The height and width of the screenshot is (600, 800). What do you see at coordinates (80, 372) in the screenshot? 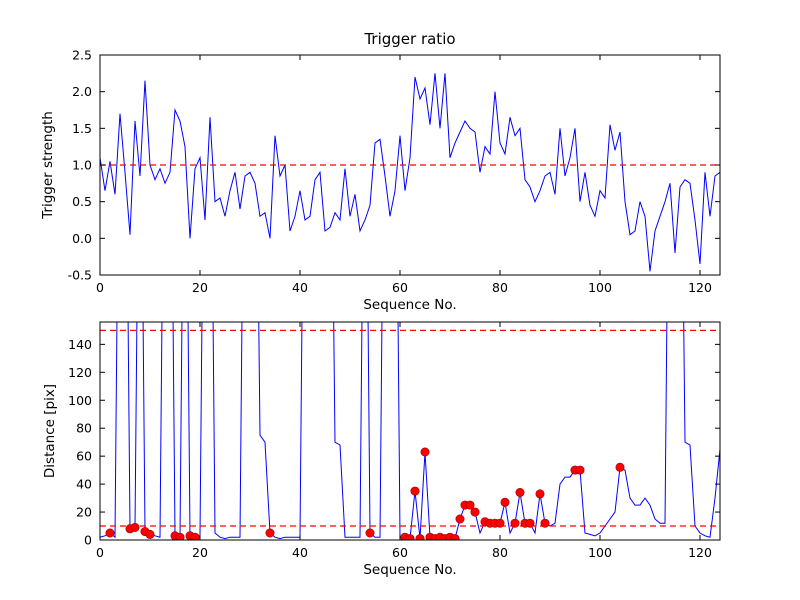
I see `y-tick-label: 120` at bounding box center [80, 372].